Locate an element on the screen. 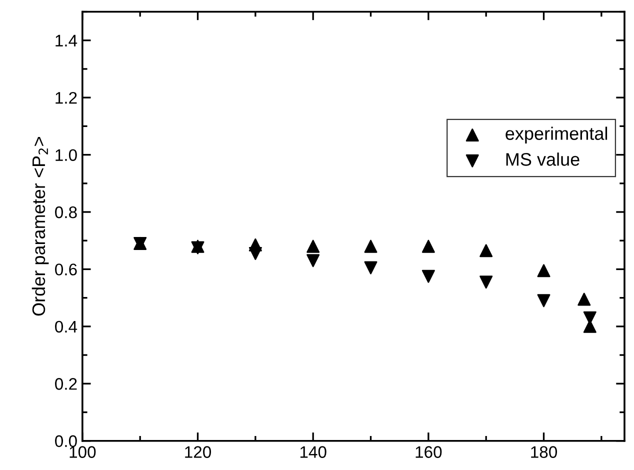 The width and height of the screenshot is (634, 470). x-tick-label: 120 is located at coordinates (198, 452).